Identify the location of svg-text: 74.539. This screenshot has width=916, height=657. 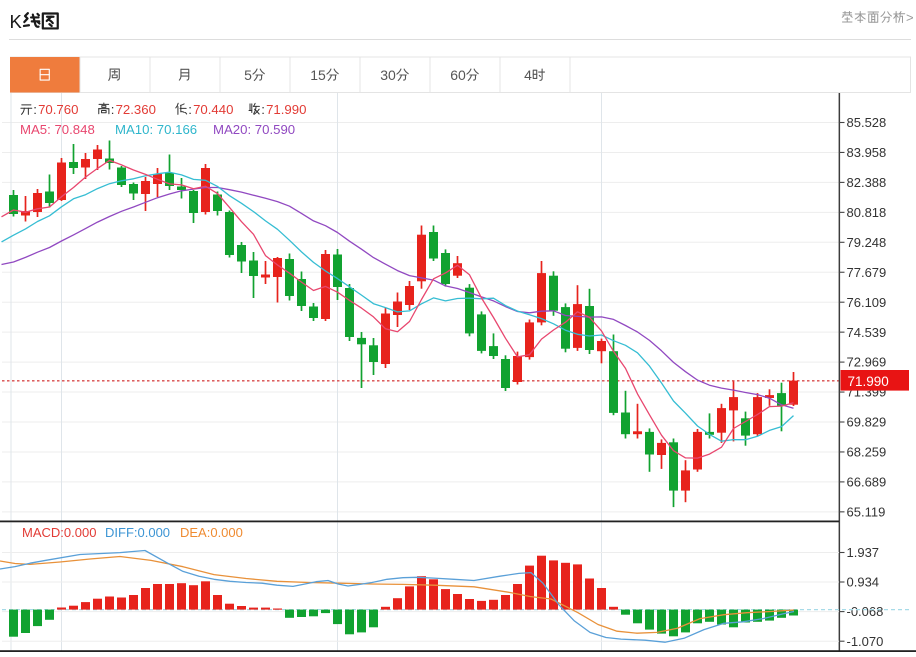
(867, 332).